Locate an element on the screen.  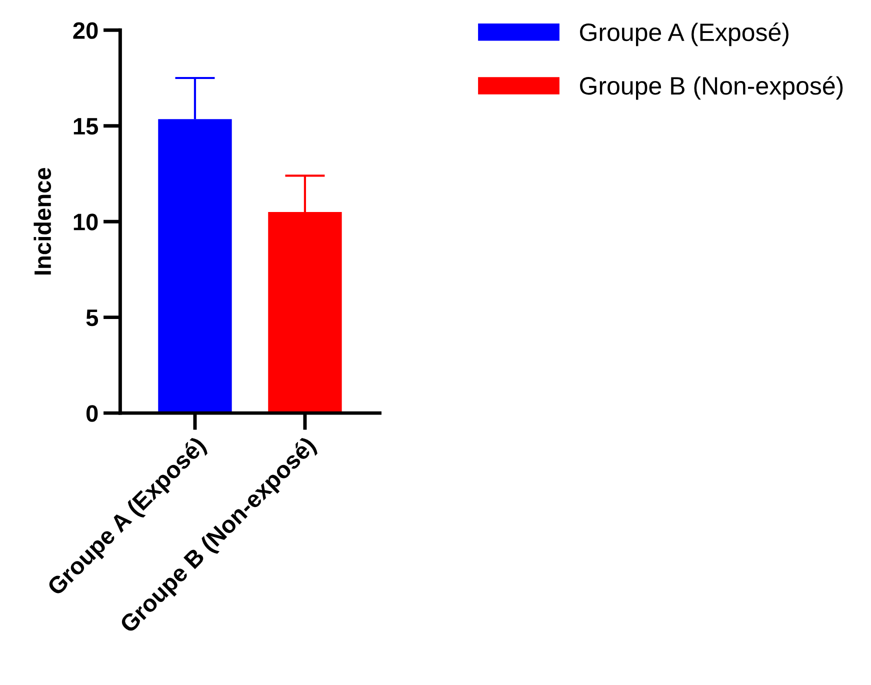
y-axis-title: Incidence is located at coordinates (43, 221).